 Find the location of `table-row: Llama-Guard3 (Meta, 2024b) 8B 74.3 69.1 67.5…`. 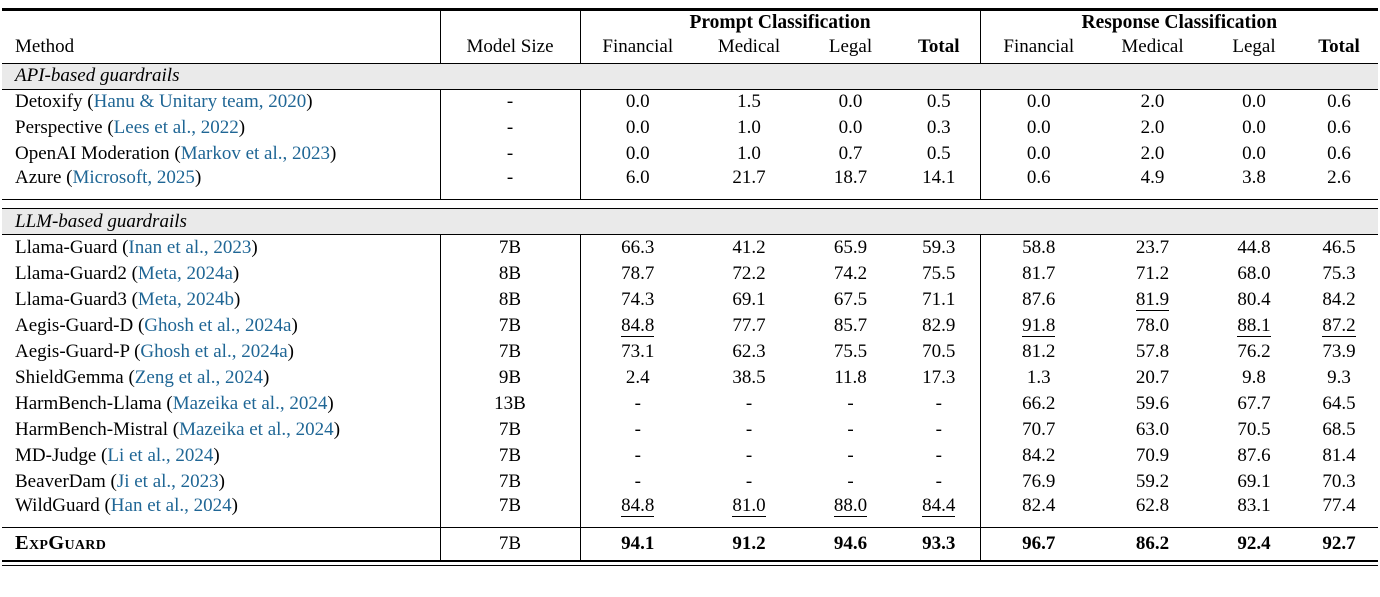

table-row: Llama-Guard3 (Meta, 2024b) 8B 74.3 69.1 67.5… is located at coordinates (690, 299).